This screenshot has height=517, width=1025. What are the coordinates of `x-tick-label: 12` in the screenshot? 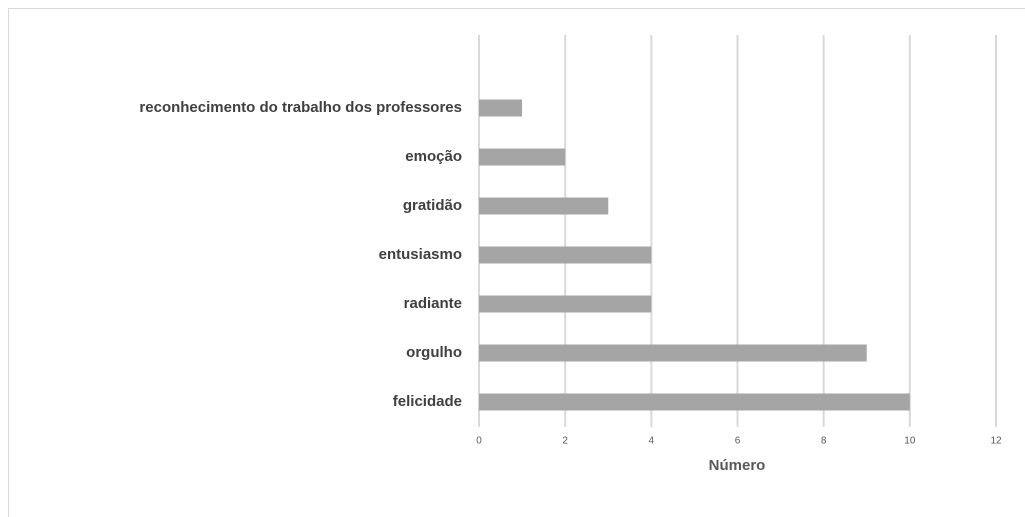 It's located at (996, 441).